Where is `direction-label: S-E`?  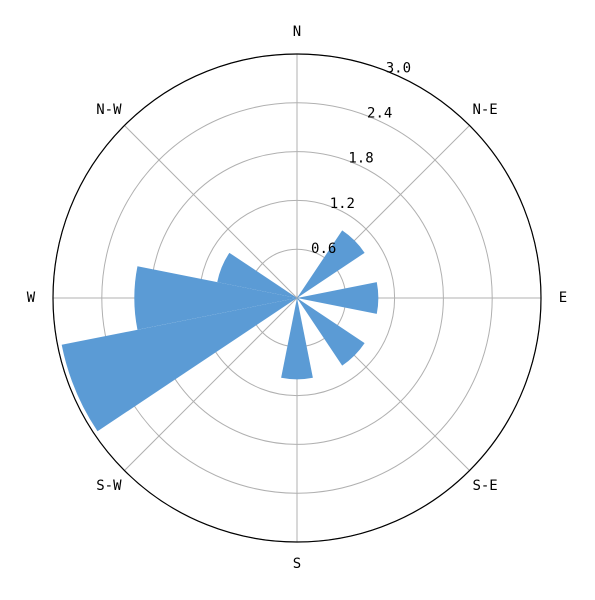
direction-label: S-E is located at coordinates (484, 486).